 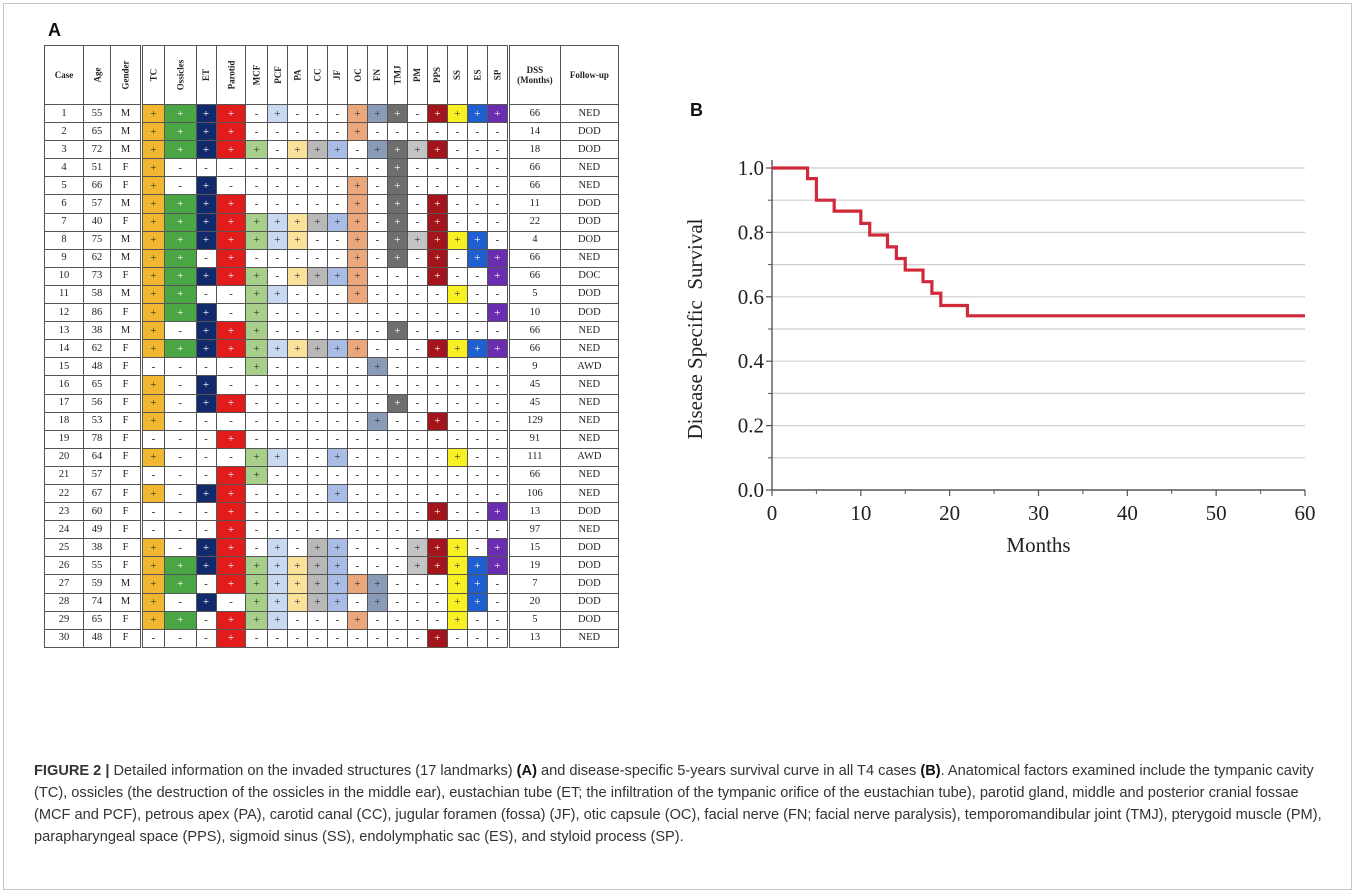 What do you see at coordinates (54, 30) in the screenshot?
I see `panel-a-label: A` at bounding box center [54, 30].